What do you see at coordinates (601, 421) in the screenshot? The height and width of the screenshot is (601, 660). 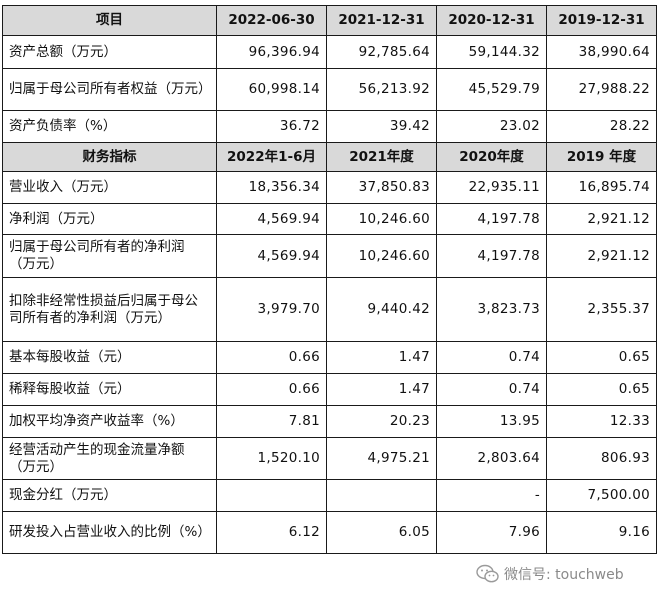 I see `value-cell: 12.33` at bounding box center [601, 421].